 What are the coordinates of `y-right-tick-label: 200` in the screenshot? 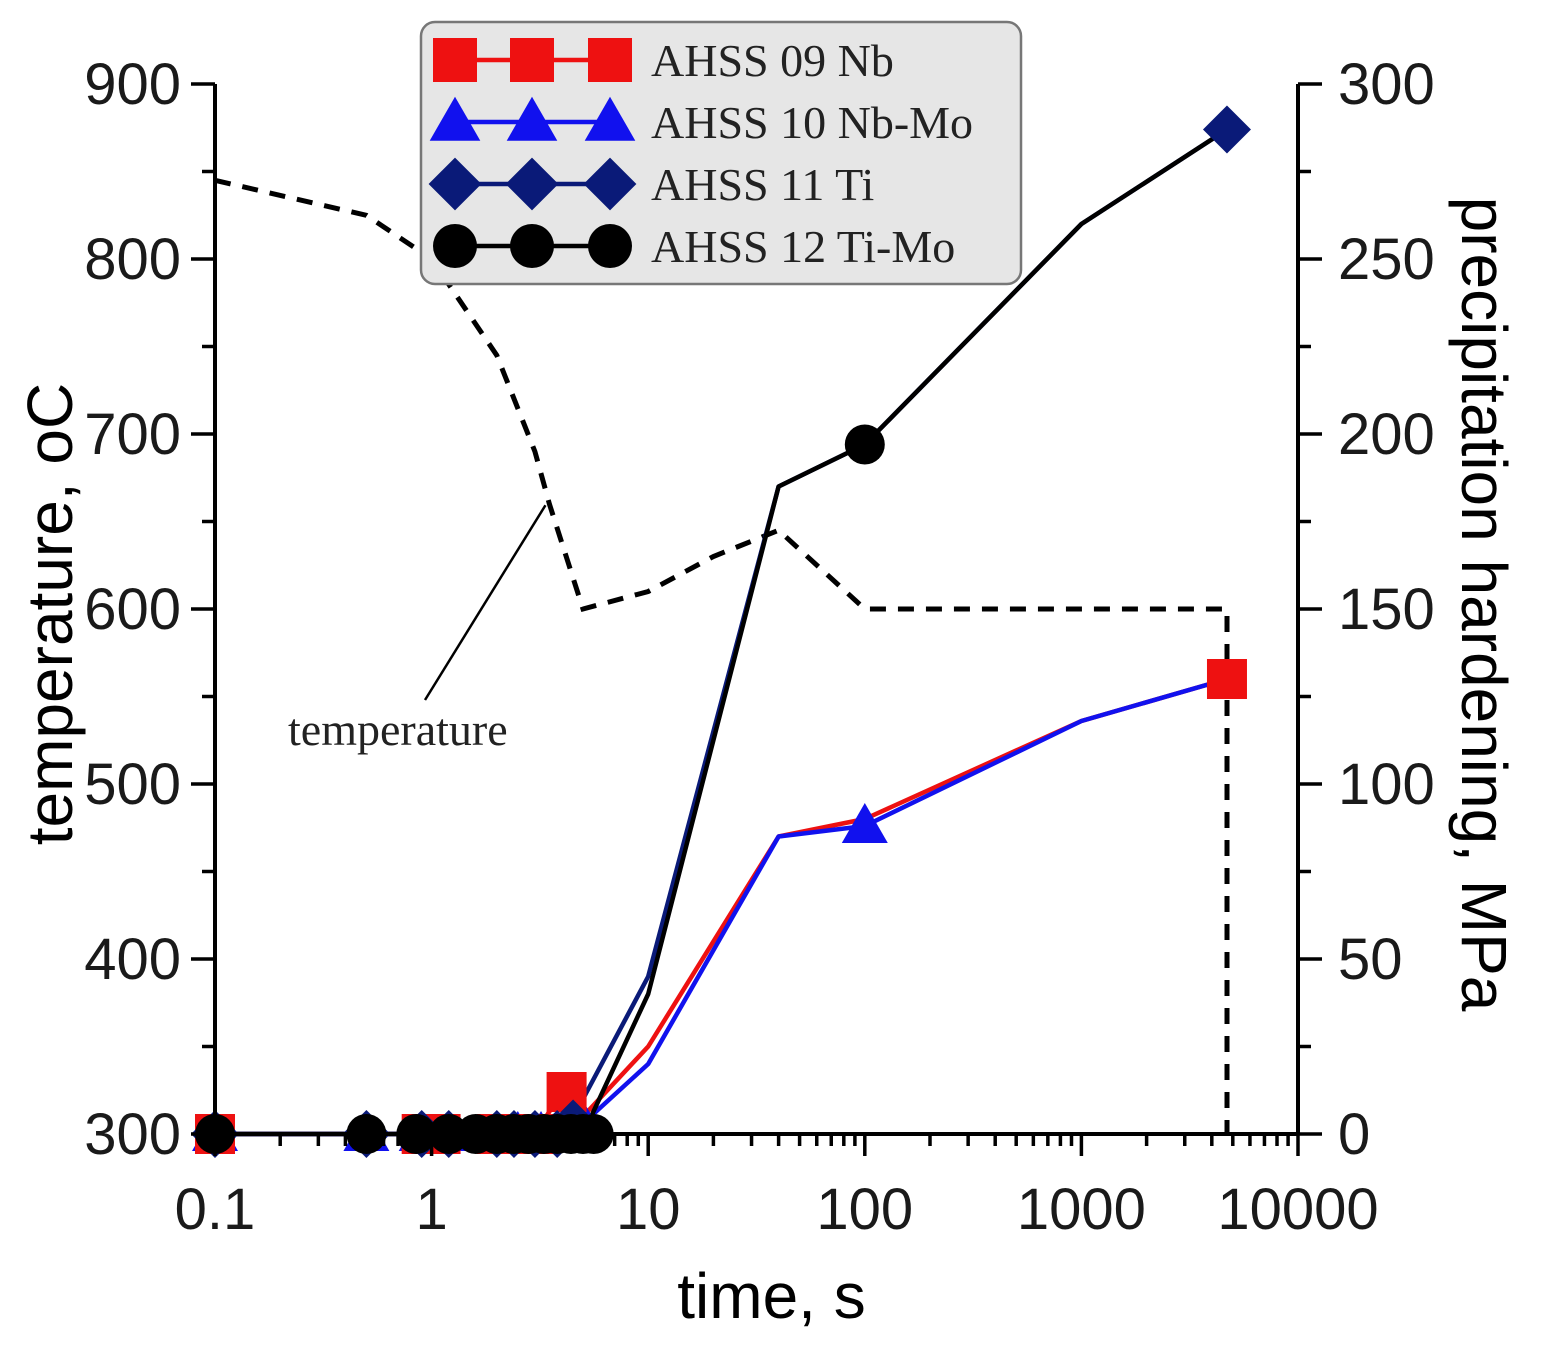 It's located at (1386, 434).